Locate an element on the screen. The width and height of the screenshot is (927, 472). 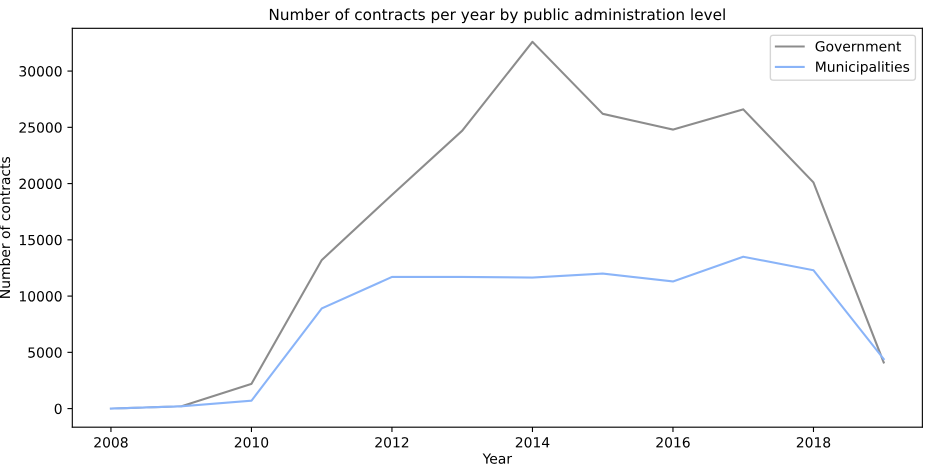
x-tick-label: 2018 is located at coordinates (813, 442).